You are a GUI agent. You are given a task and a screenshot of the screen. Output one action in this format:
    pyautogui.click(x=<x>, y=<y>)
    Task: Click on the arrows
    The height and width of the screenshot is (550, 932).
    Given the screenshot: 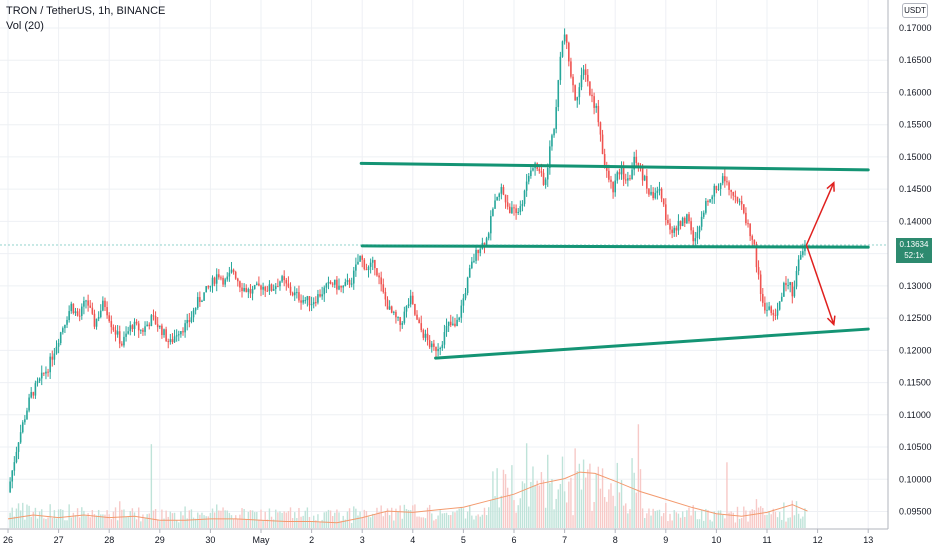 What is the action you would take?
    pyautogui.click(x=820, y=254)
    